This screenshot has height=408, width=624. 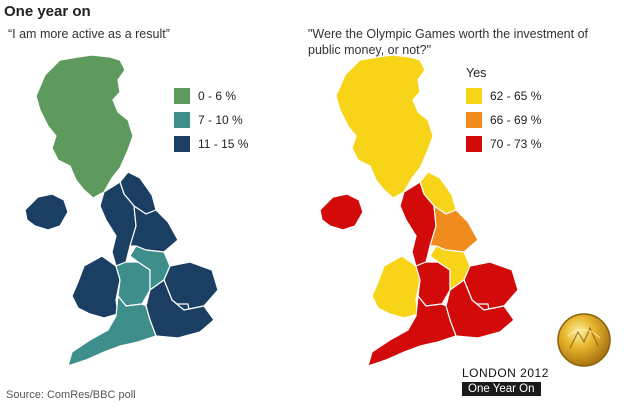 What do you see at coordinates (505, 373) in the screenshot?
I see `brand-london-2012: LONDON 2012` at bounding box center [505, 373].